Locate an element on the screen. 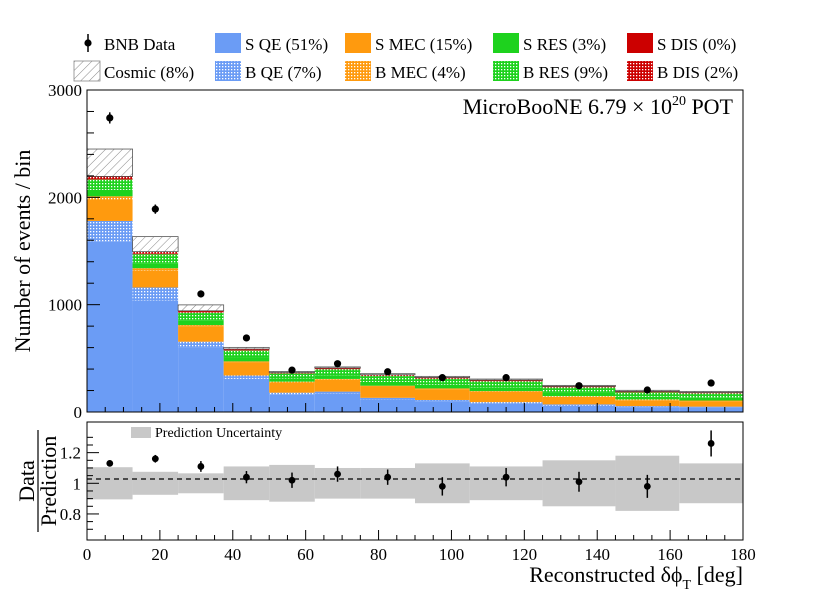 The image size is (830, 607). ratio-y-axis-label: Data Prediction is located at coordinates (37, 481).